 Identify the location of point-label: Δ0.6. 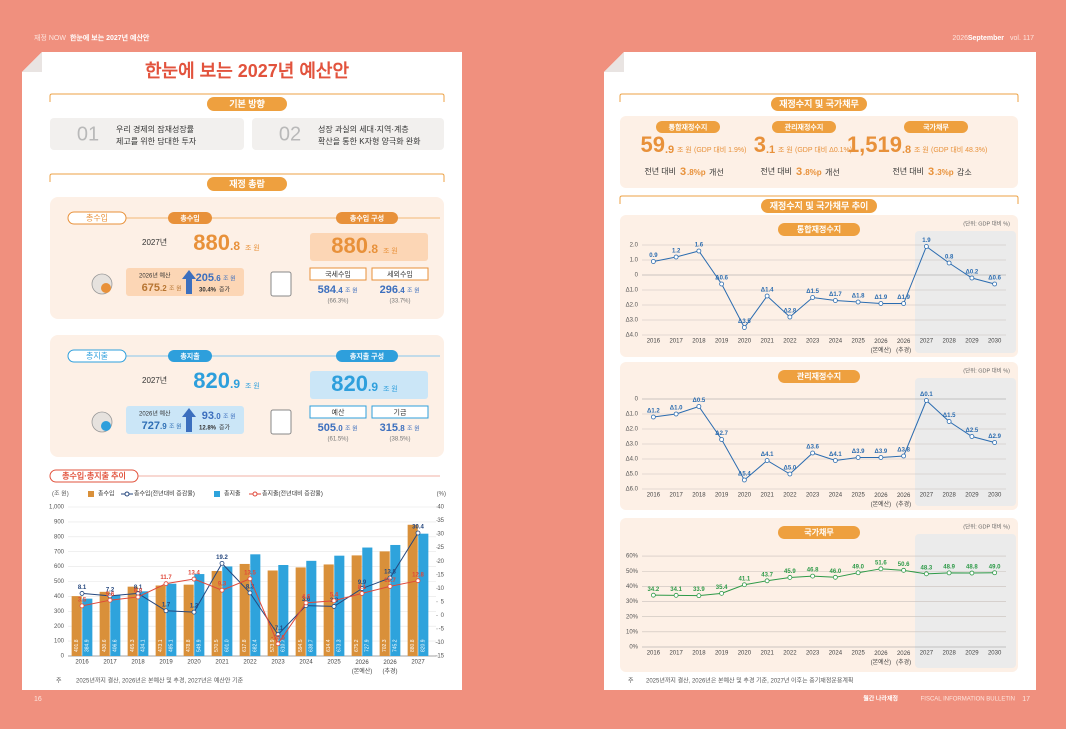
(721, 279).